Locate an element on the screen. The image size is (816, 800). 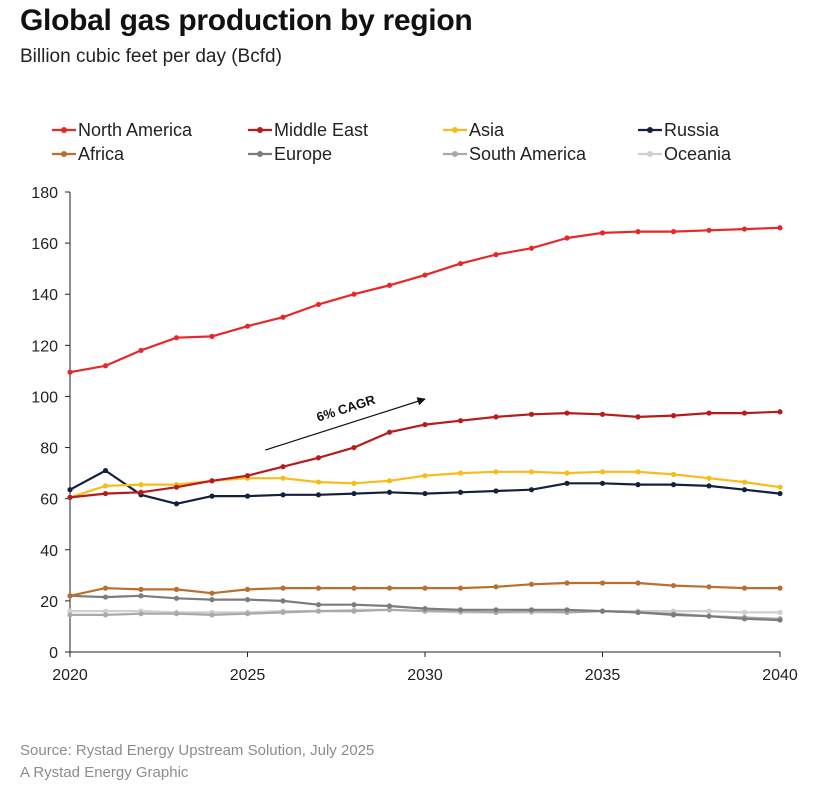
series-russia is located at coordinates (425, 487).